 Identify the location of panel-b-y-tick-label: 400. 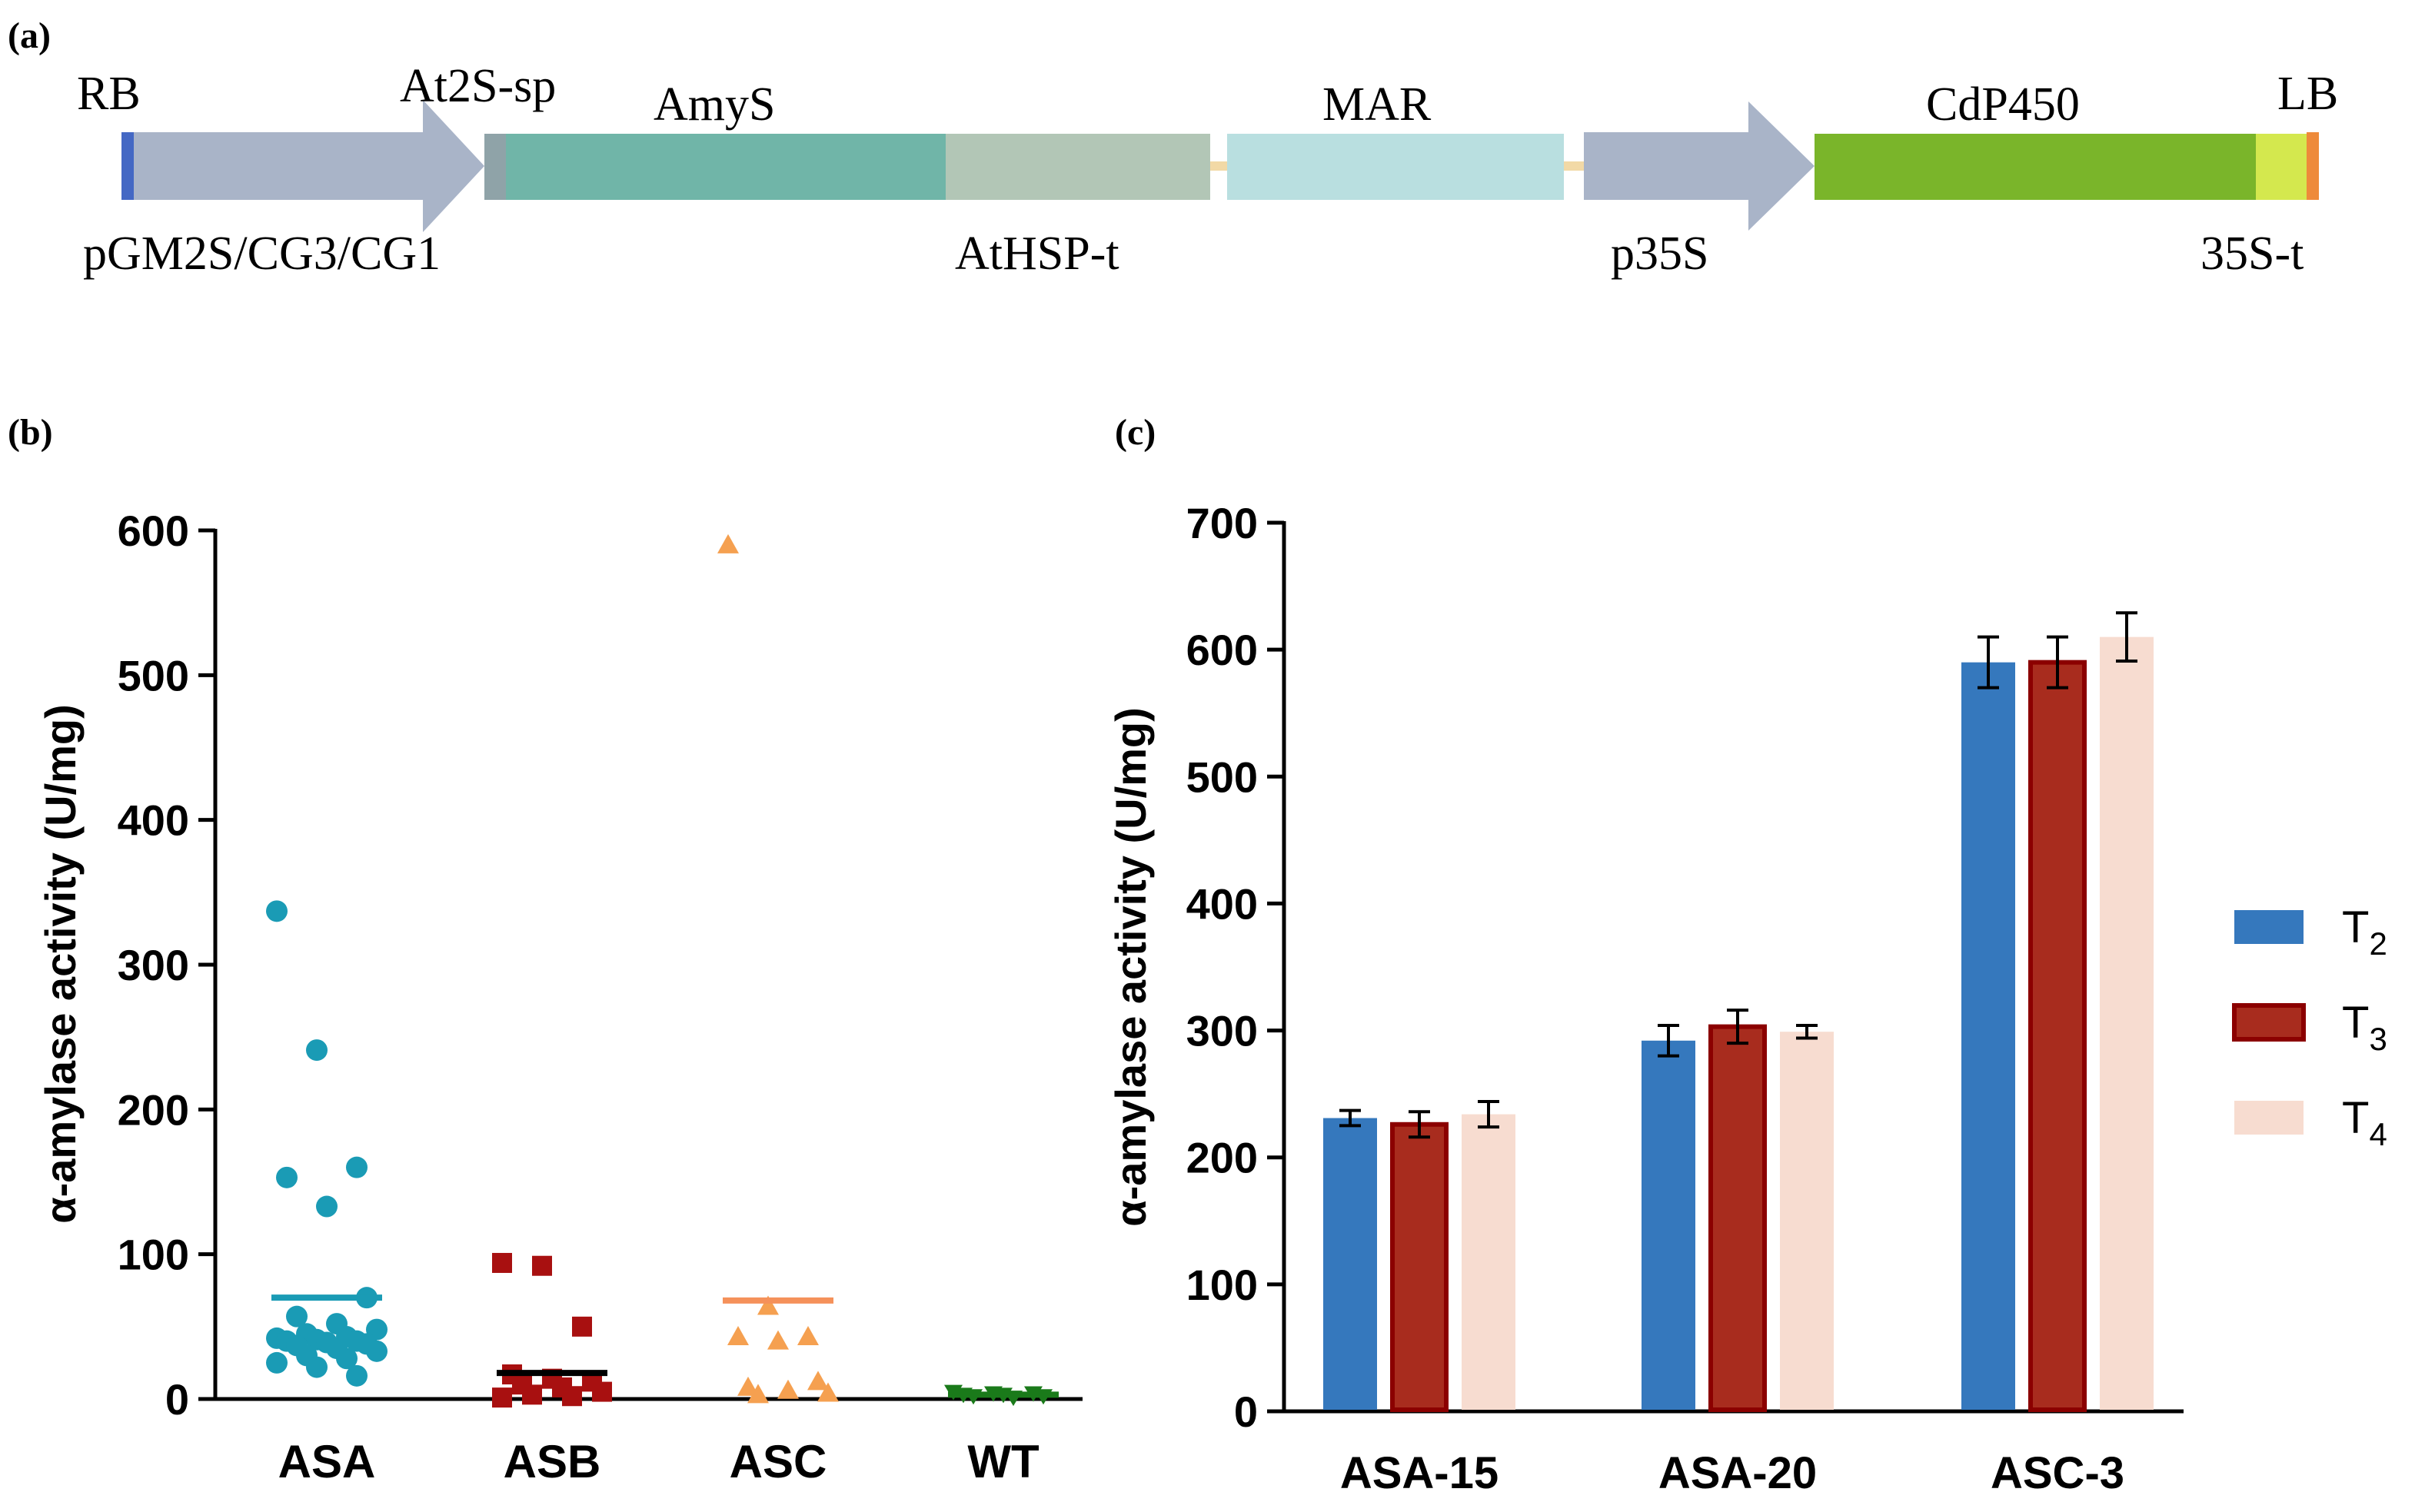
(153, 820).